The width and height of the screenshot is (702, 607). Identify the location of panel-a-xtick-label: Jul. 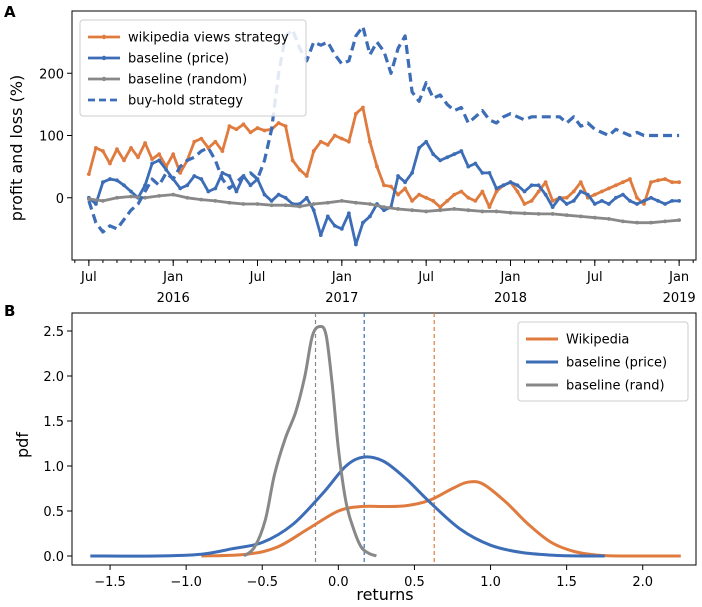
(594, 277).